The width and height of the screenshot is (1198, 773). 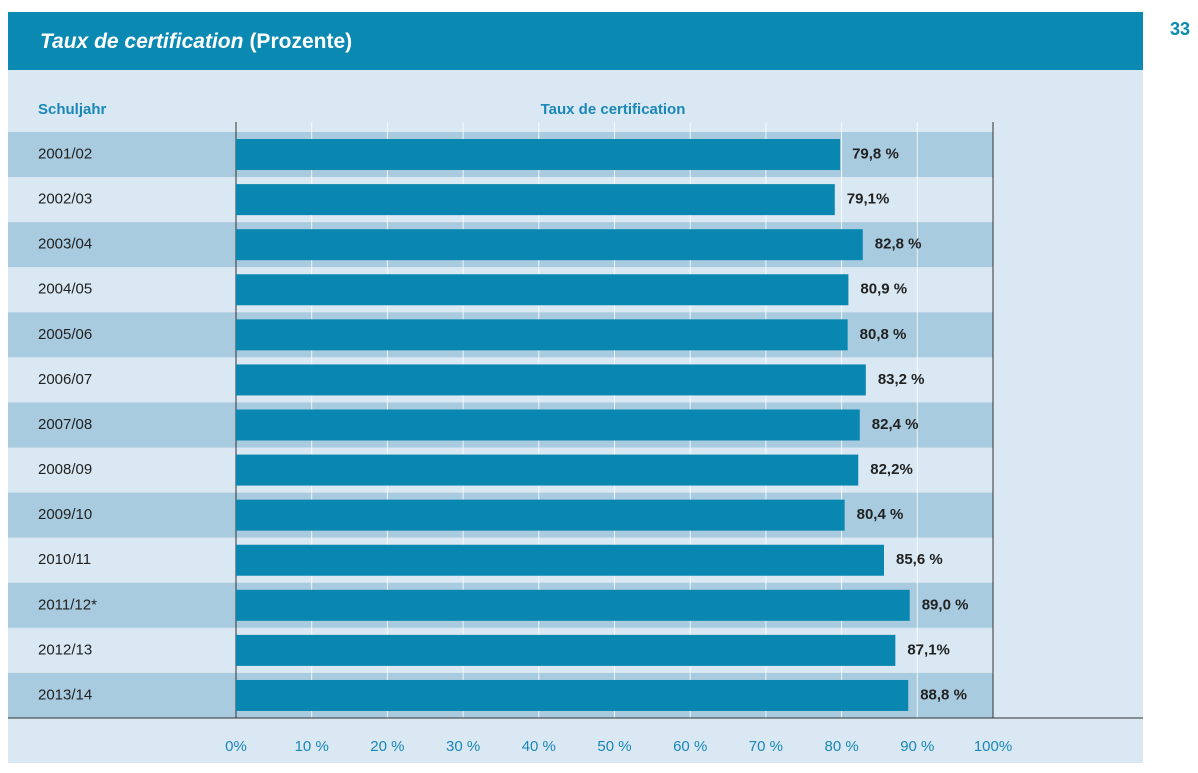 What do you see at coordinates (895, 424) in the screenshot?
I see `value-label: 82,4 %` at bounding box center [895, 424].